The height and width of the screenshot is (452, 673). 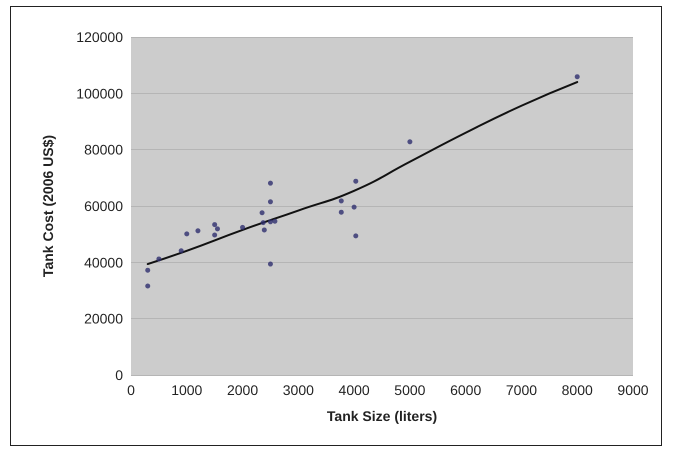 What do you see at coordinates (187, 390) in the screenshot?
I see `x-tick-label: 1000` at bounding box center [187, 390].